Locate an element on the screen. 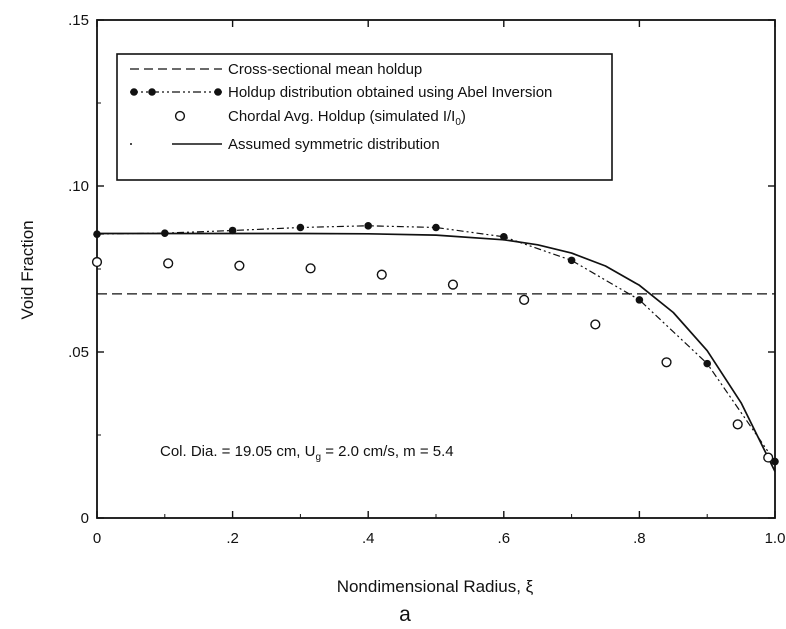 The width and height of the screenshot is (786, 629). legend-label-symmetric: Assumed symmetric distribution is located at coordinates (334, 144).